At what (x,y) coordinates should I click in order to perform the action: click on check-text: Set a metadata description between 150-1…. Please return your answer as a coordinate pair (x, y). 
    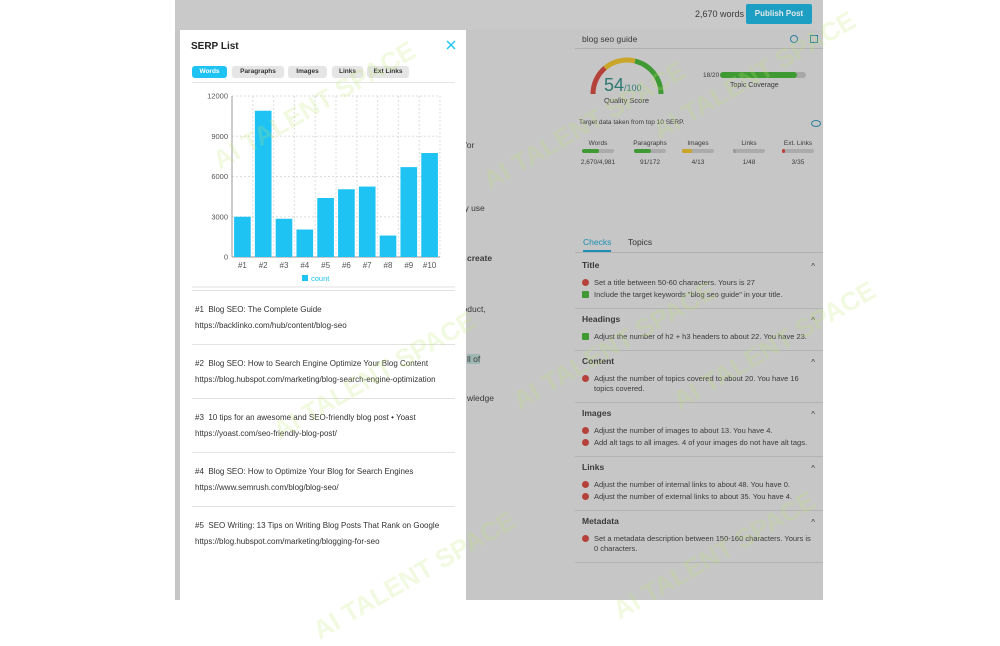
    Looking at the image, I should click on (702, 543).